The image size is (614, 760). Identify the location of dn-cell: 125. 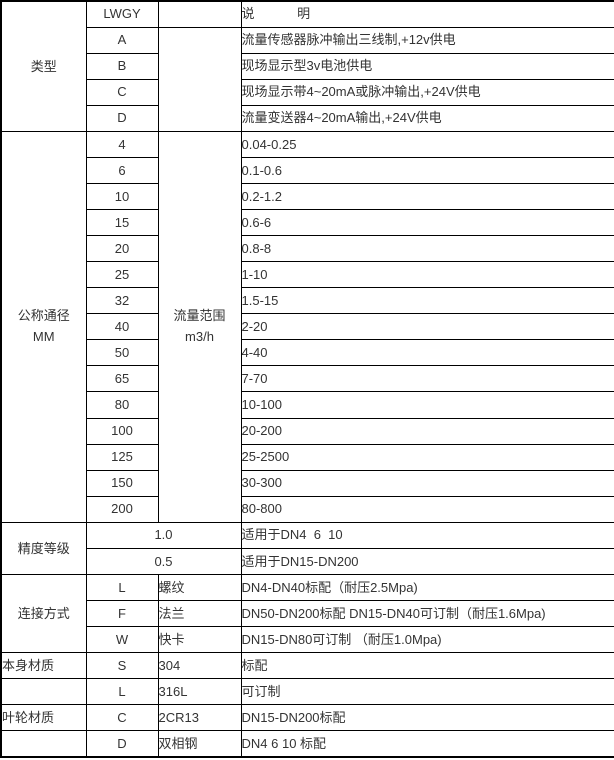
(122, 457).